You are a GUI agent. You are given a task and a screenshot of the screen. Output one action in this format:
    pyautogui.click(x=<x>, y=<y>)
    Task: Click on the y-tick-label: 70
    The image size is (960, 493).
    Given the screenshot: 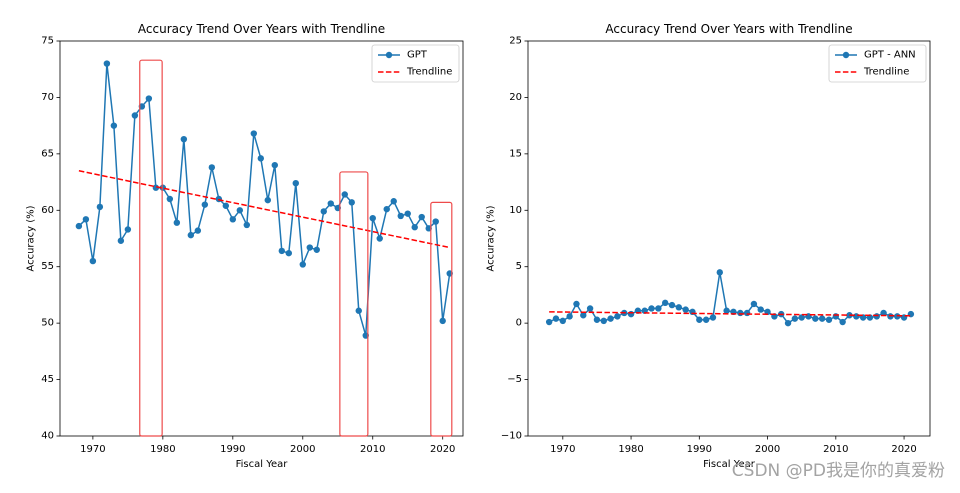 What is the action you would take?
    pyautogui.click(x=47, y=97)
    